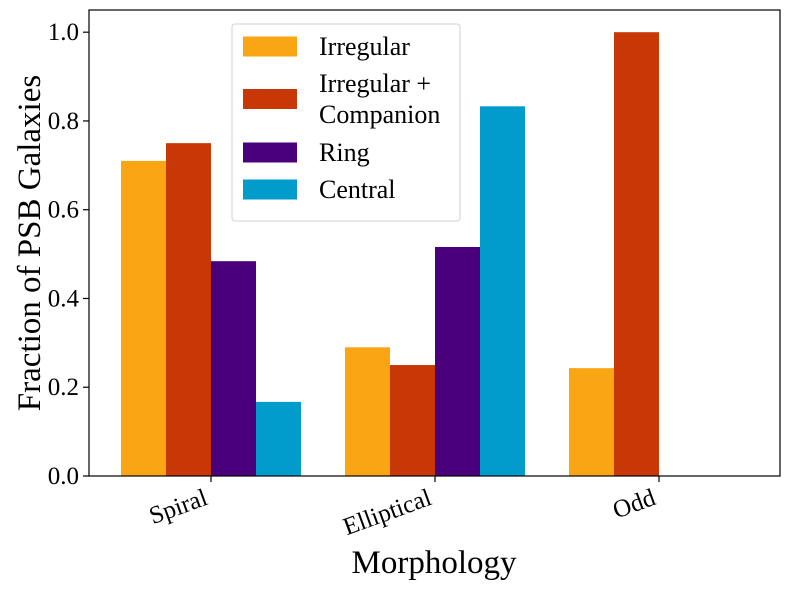 This screenshot has height=590, width=790. Describe the element at coordinates (367, 411) in the screenshot. I see `bar-elliptical-irregular` at that location.